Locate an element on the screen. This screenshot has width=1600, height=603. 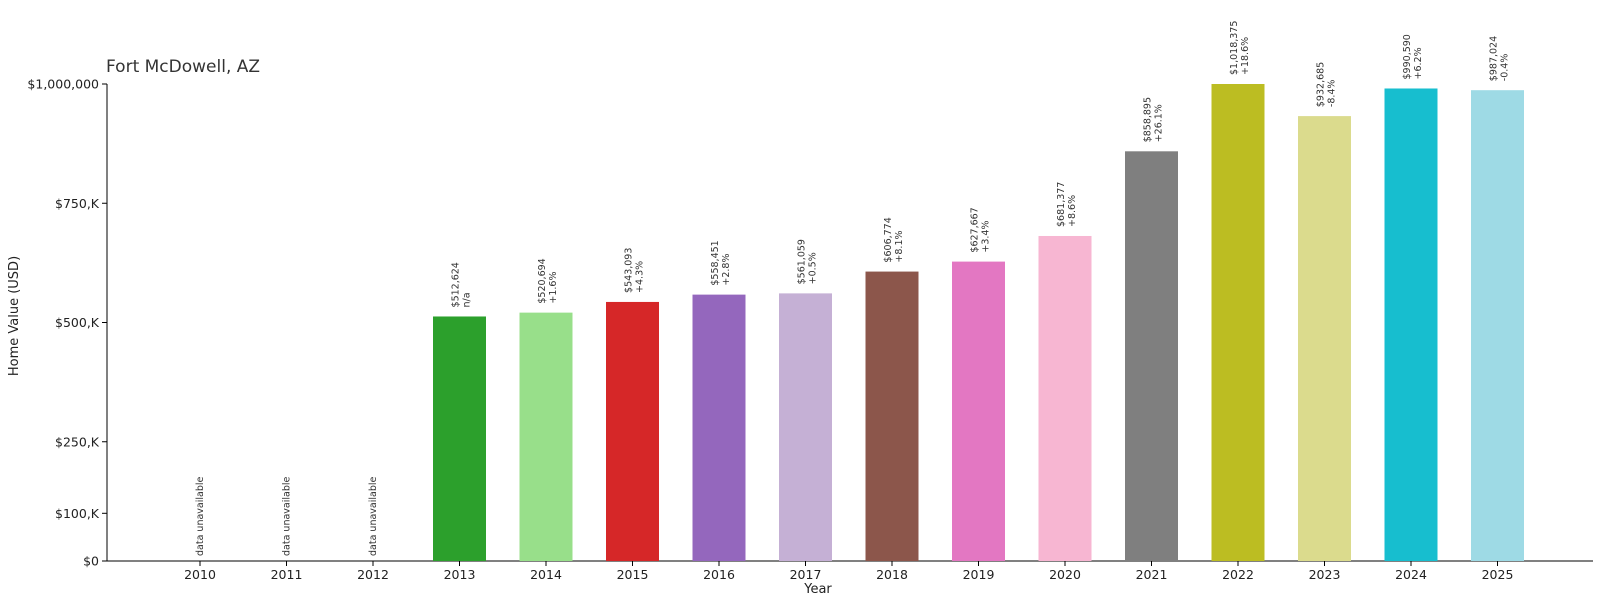
change-label: +8.1% is located at coordinates (899, 246).